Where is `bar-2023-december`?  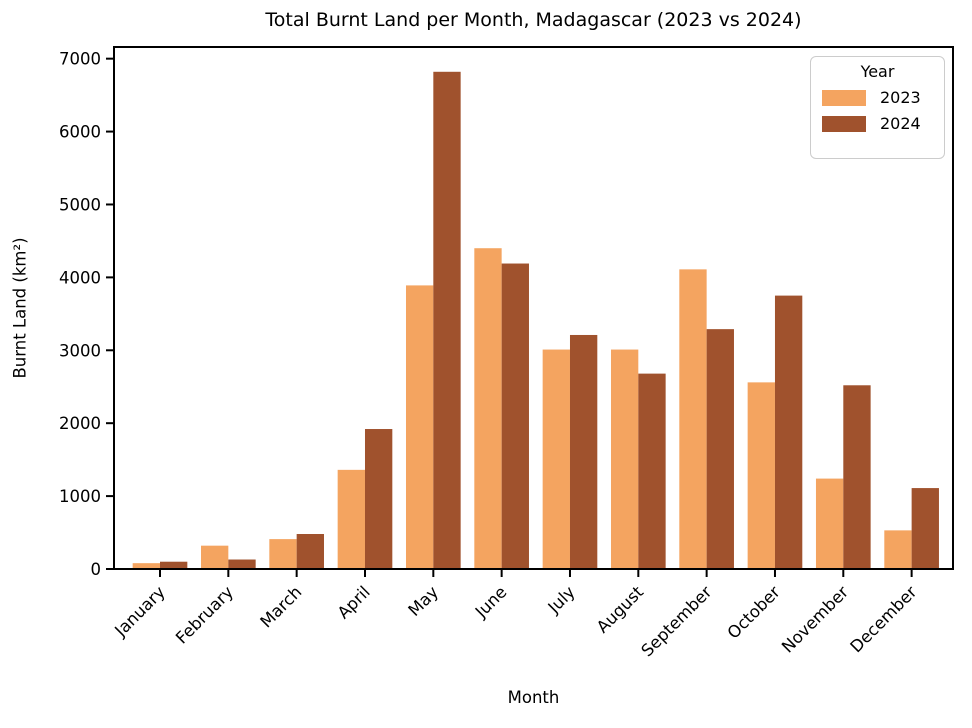 bar-2023-december is located at coordinates (898, 549).